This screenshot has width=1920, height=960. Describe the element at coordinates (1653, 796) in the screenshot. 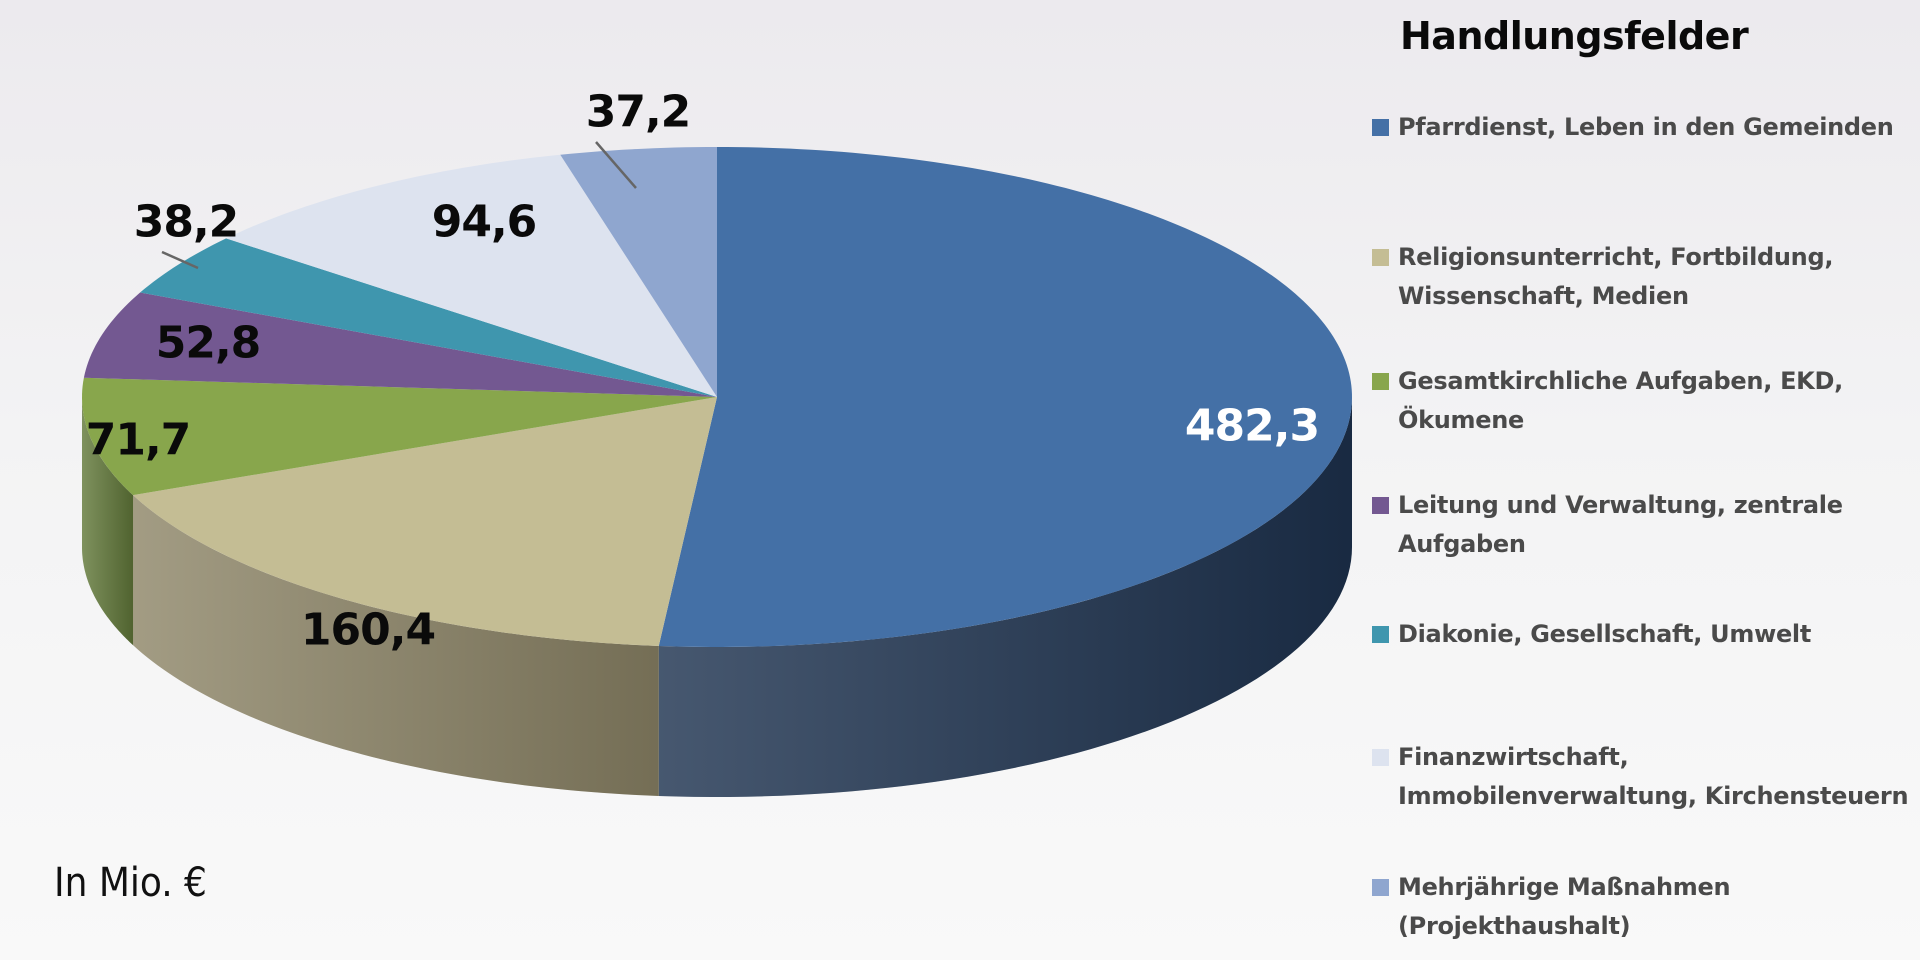

I see `legend-label-line: Immobilenverwaltung, Kirchensteuern` at that location.